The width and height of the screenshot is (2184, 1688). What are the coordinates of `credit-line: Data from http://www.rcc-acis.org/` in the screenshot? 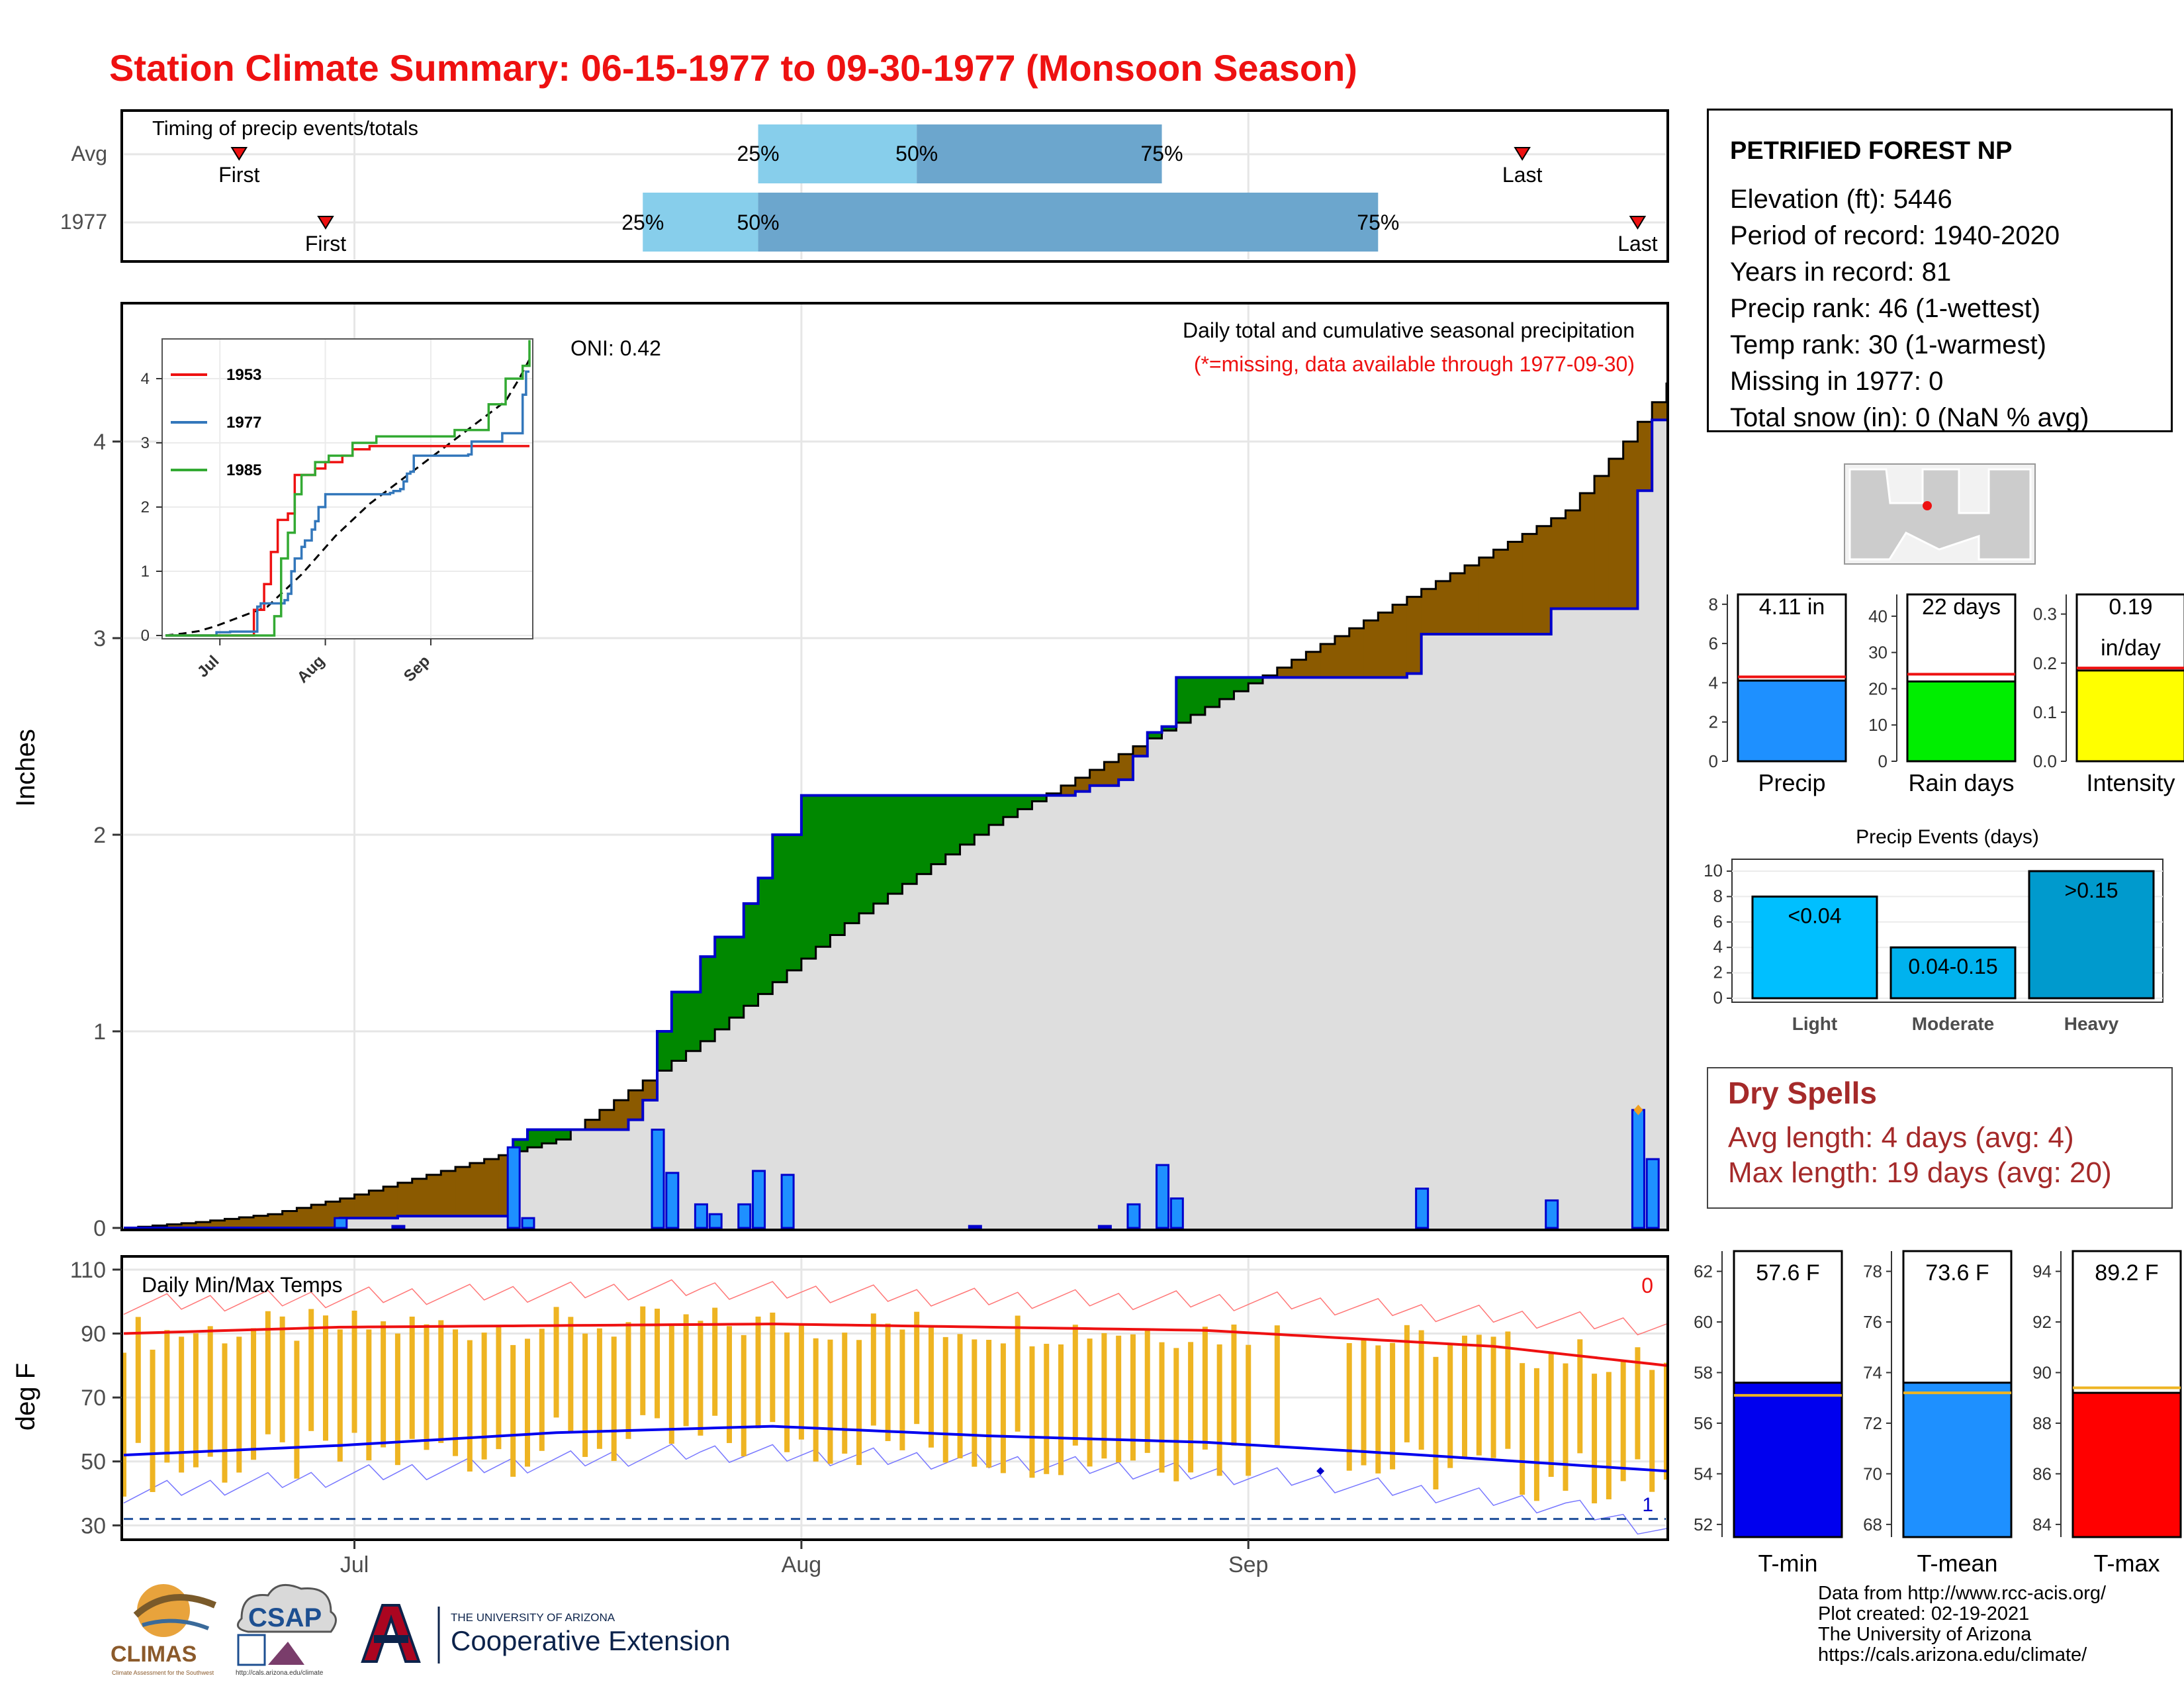 It's located at (1962, 1593).